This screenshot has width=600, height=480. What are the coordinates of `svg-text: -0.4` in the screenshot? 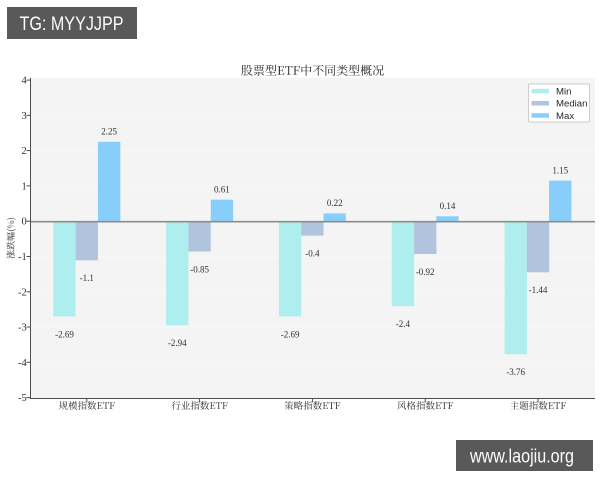 It's located at (312, 254).